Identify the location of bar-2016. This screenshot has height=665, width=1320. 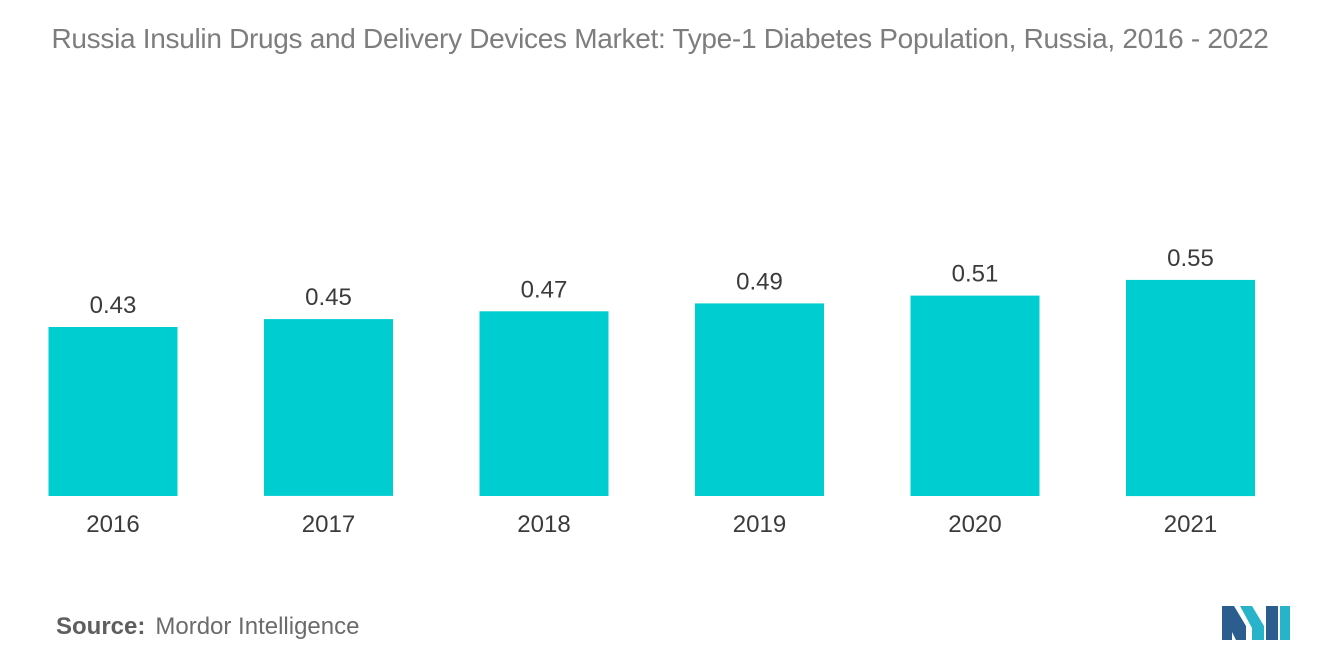
(113, 411).